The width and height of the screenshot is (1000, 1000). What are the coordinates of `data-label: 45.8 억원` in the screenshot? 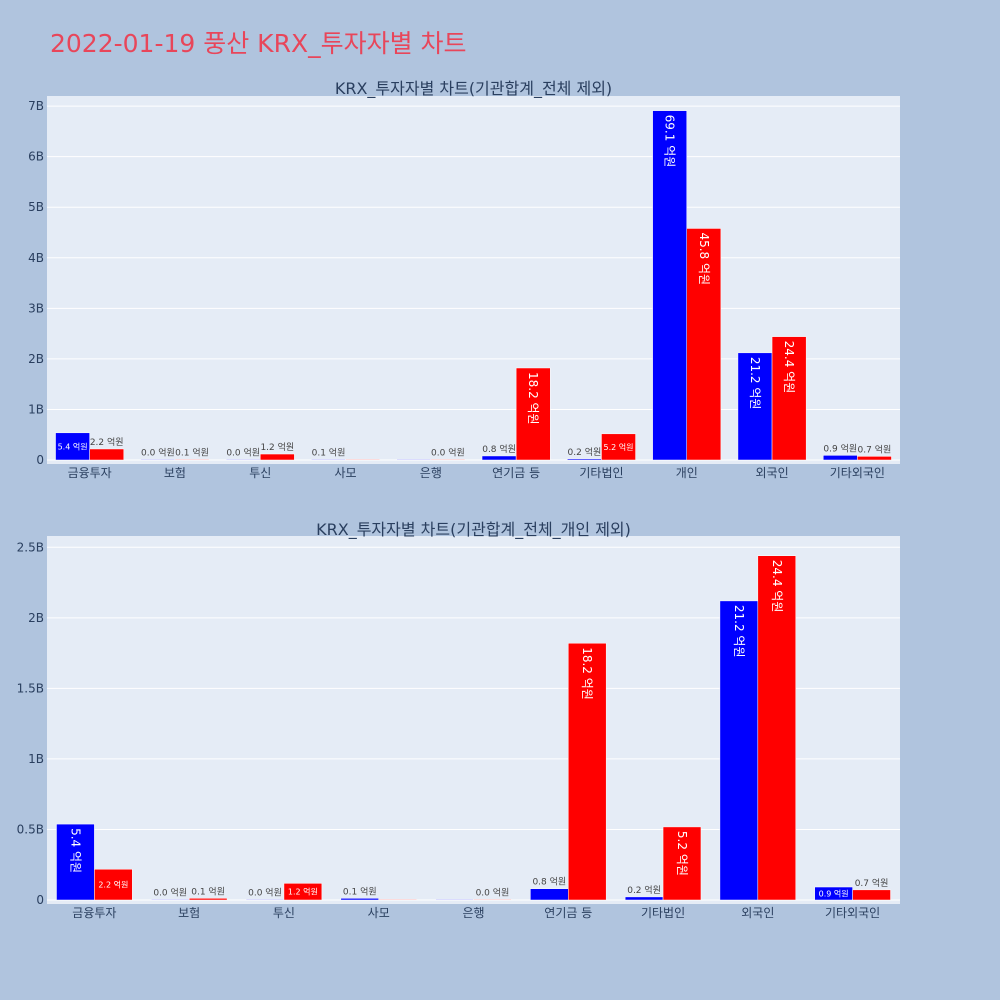 It's located at (704, 258).